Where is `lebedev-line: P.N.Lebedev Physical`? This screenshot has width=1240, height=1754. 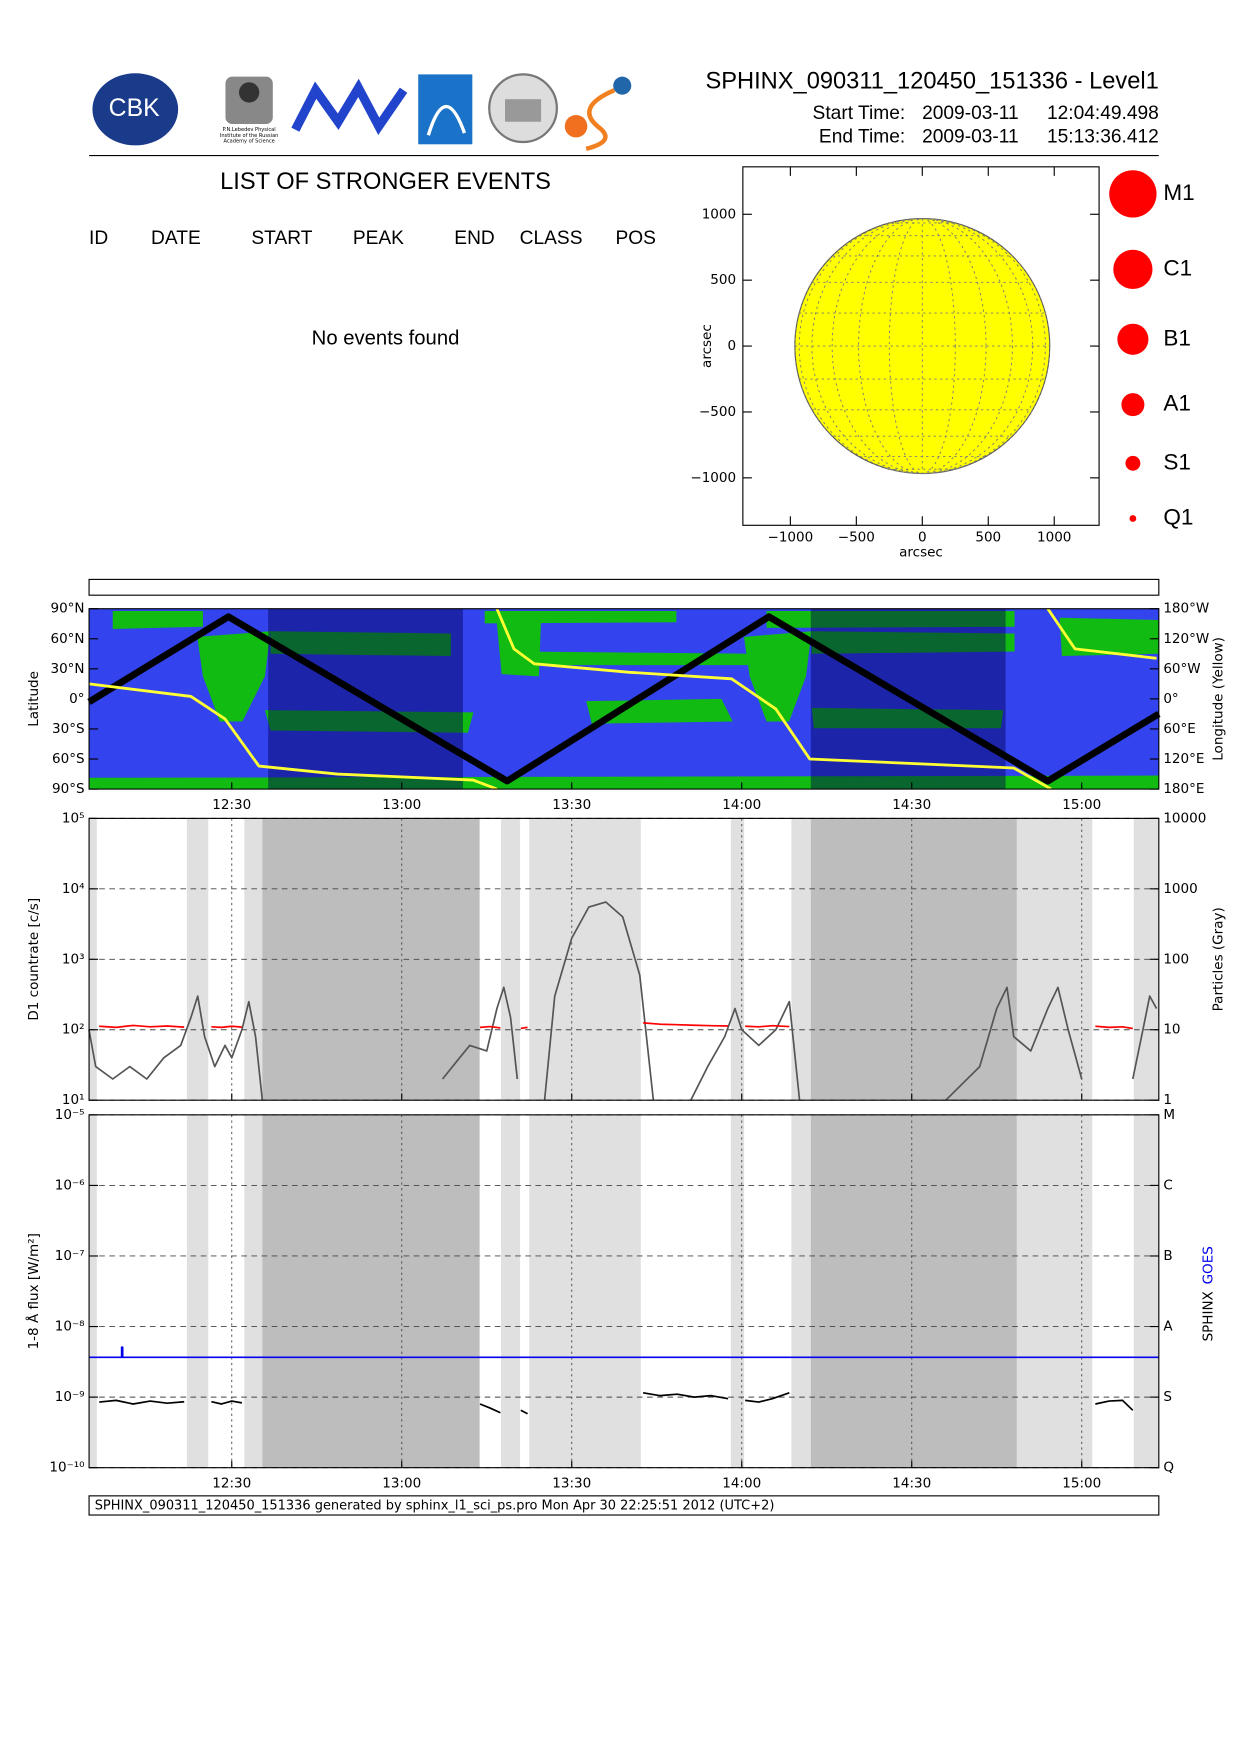 lebedev-line: P.N.Lebedev Physical is located at coordinates (249, 130).